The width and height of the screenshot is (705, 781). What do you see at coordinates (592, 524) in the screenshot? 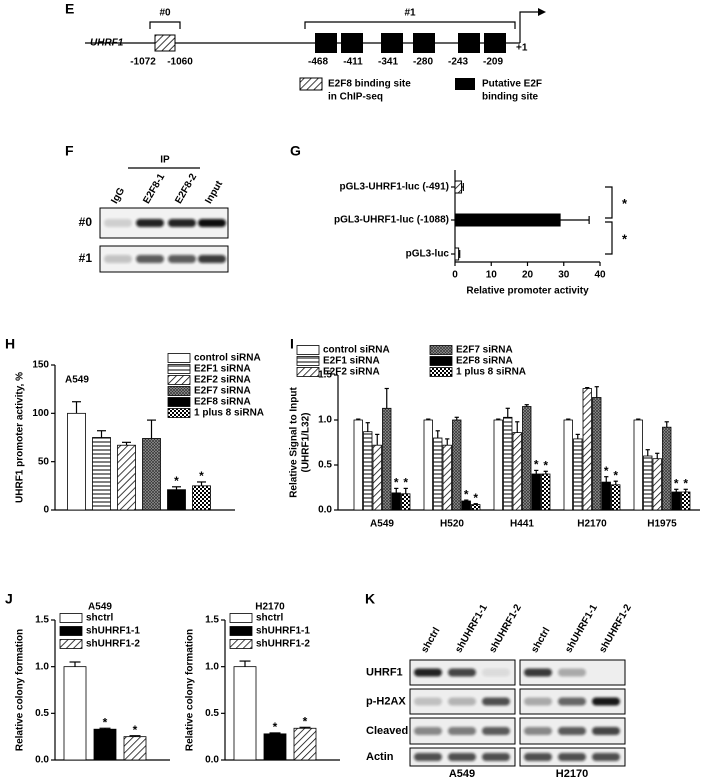
I see `x-tick-label: H2170` at bounding box center [592, 524].